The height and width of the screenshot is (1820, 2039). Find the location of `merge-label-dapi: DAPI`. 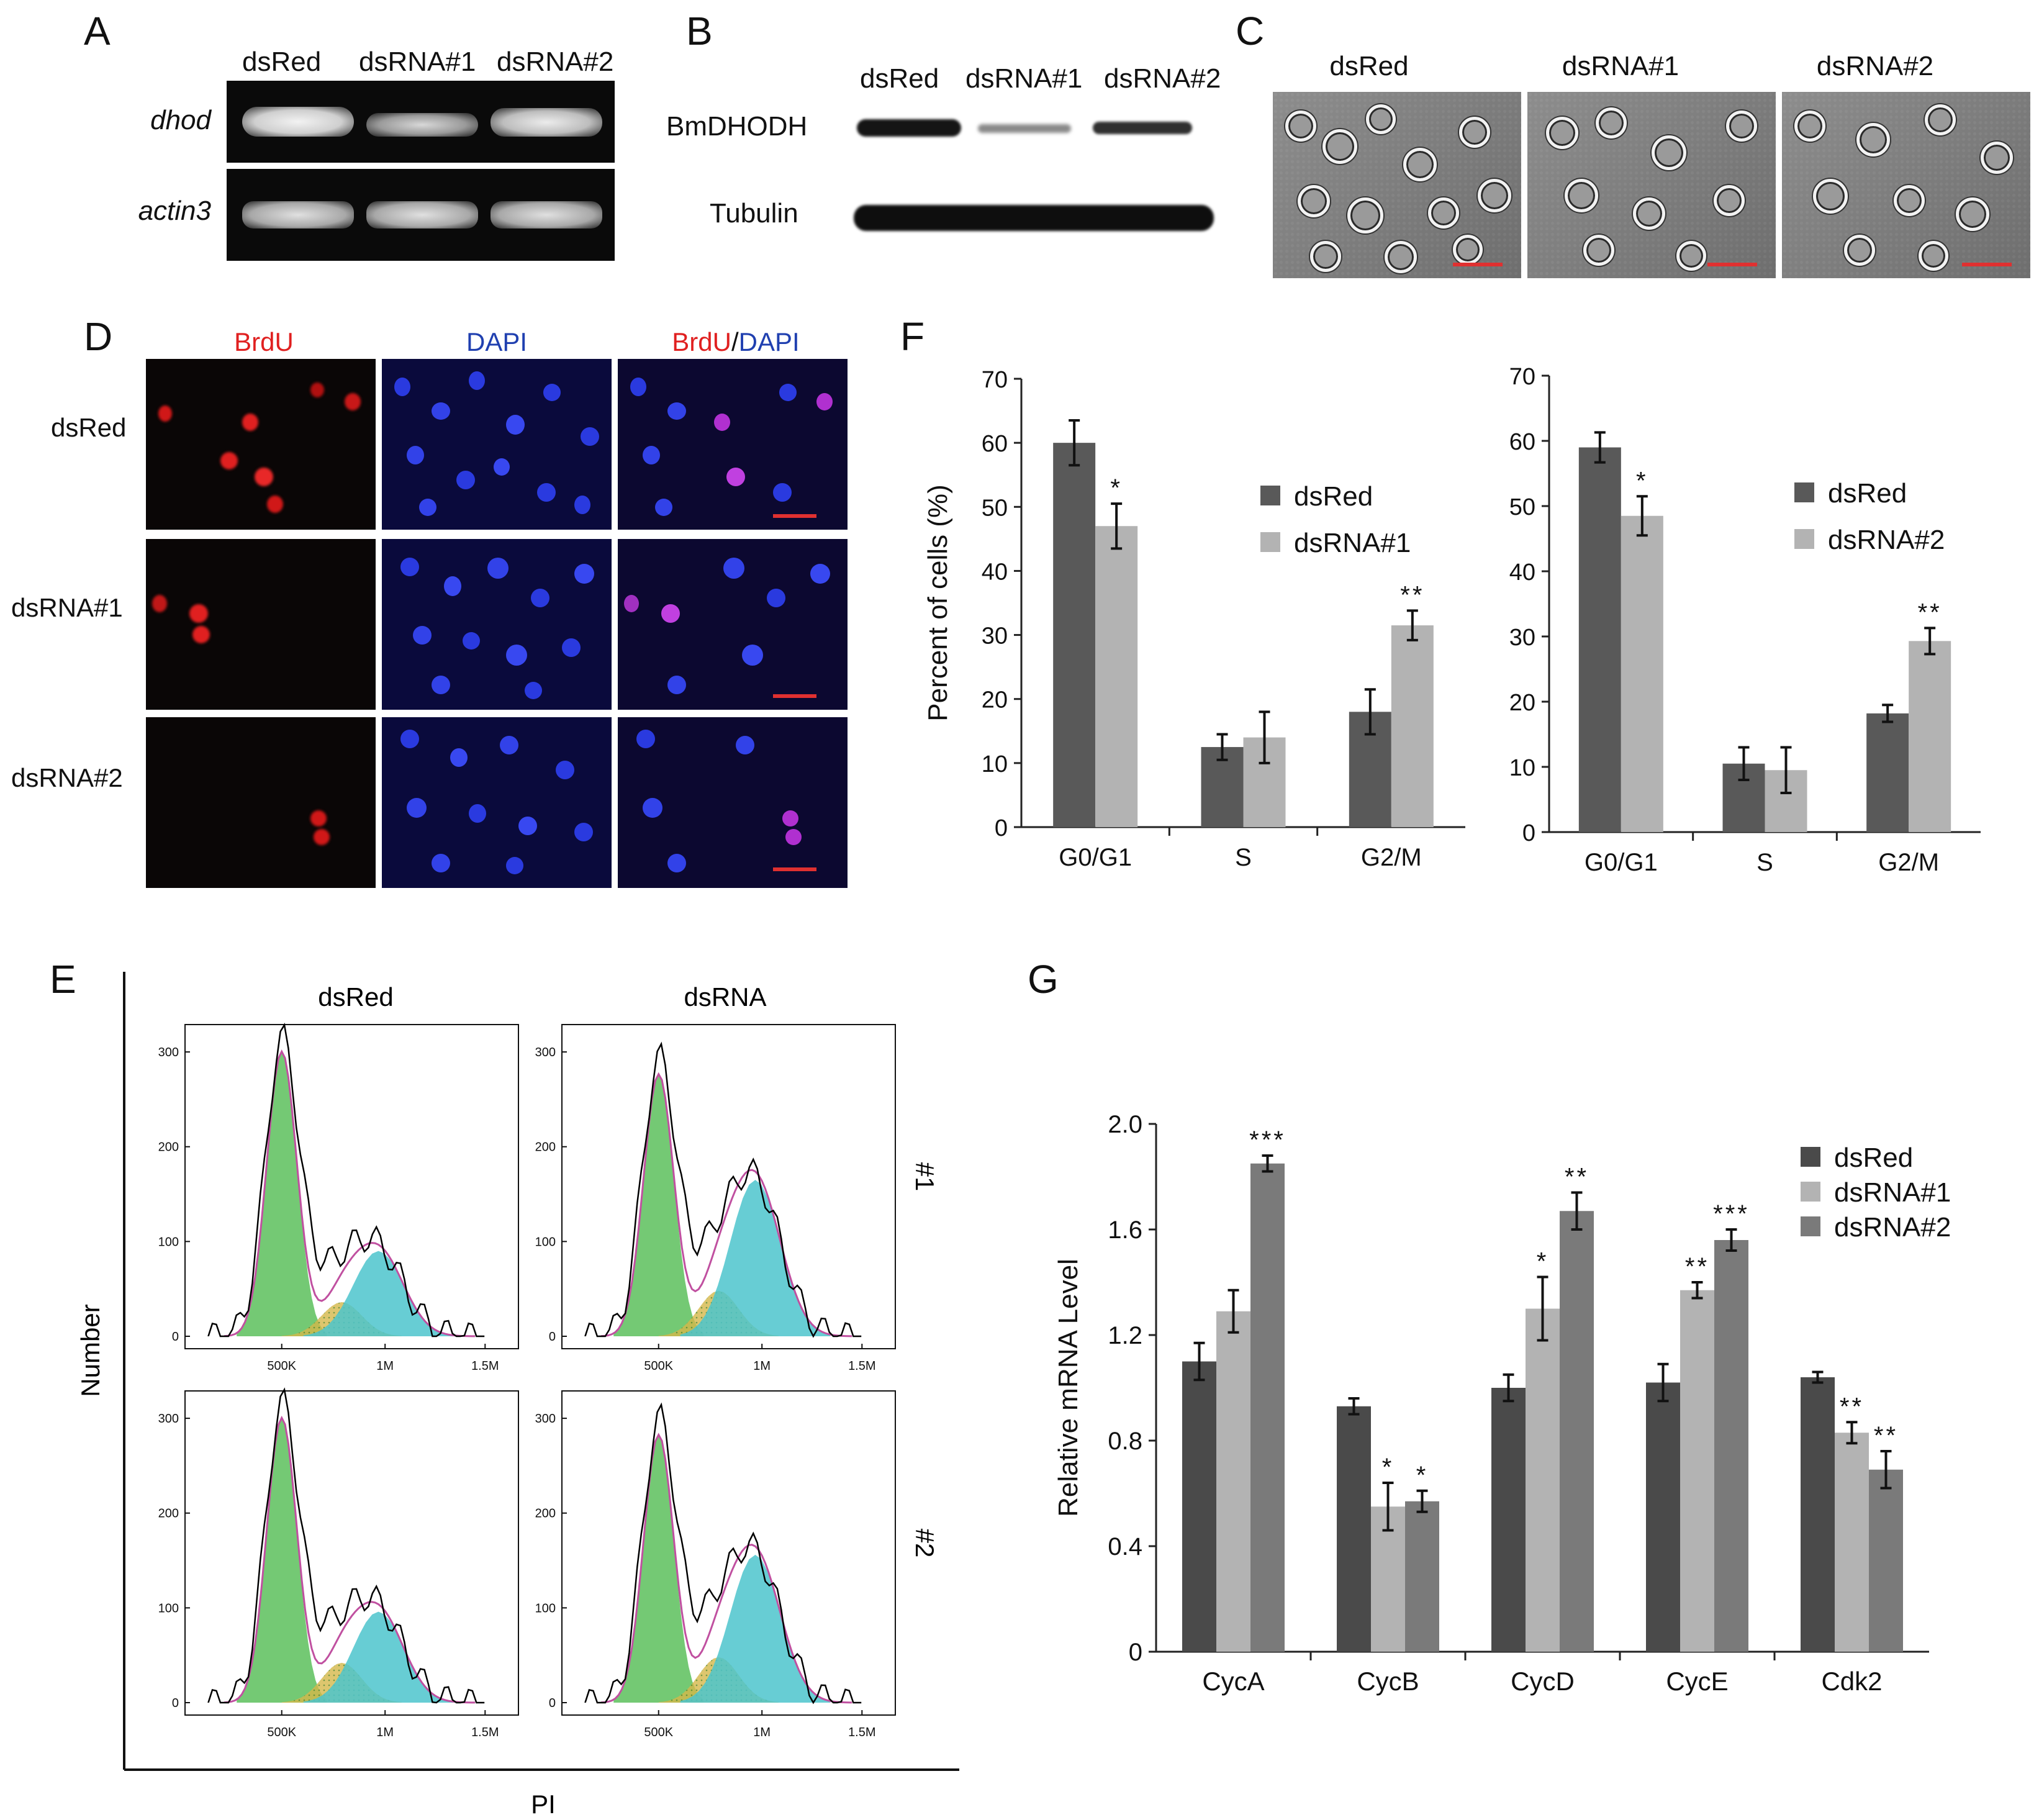

merge-label-dapi: DAPI is located at coordinates (769, 341).